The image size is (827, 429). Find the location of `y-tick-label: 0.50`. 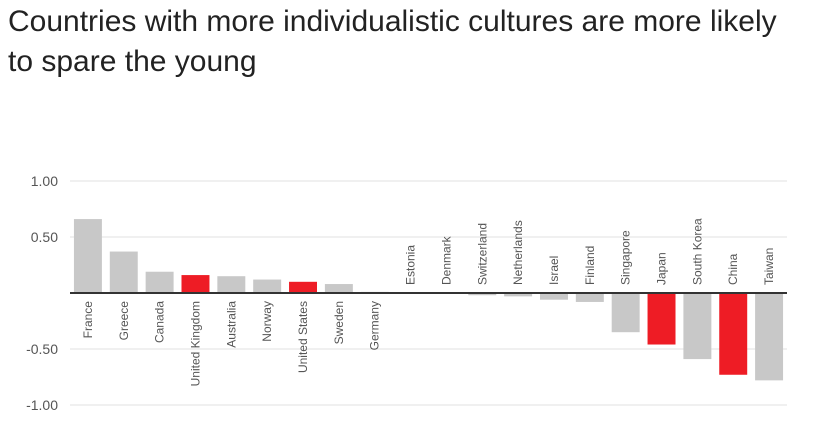

y-tick-label: 0.50 is located at coordinates (44, 237).